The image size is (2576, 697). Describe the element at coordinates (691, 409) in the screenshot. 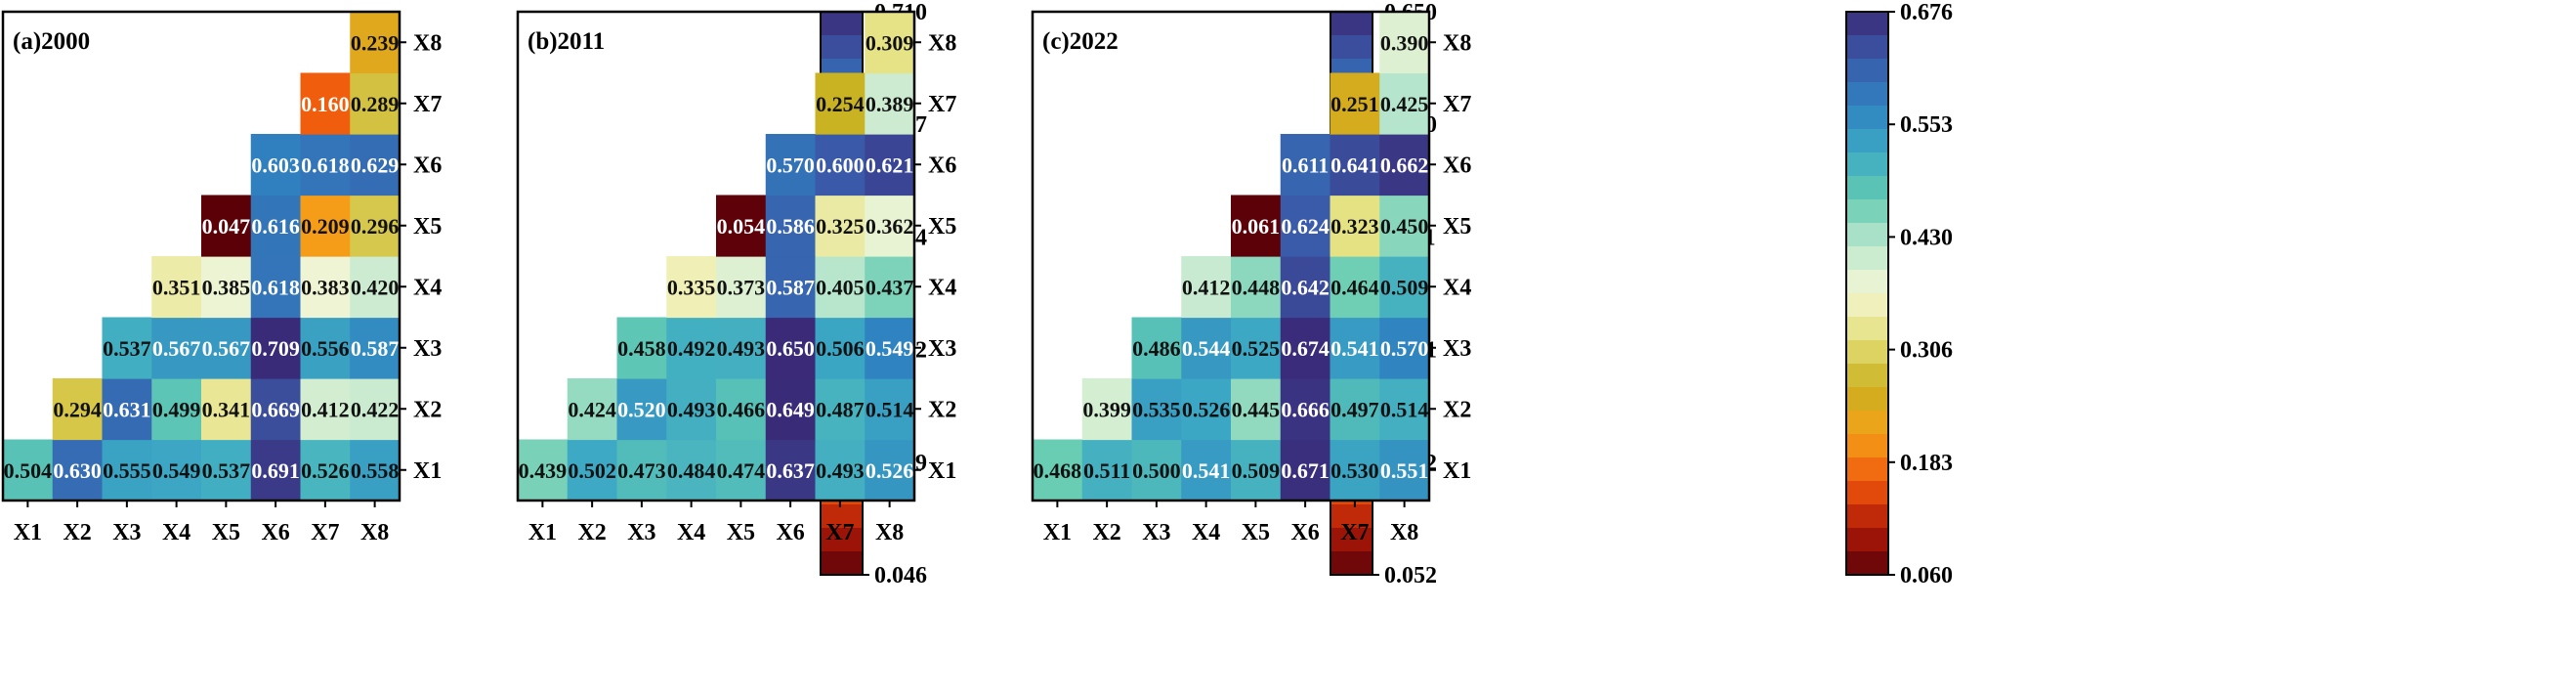

I see `cell-value-label: 0.493` at that location.